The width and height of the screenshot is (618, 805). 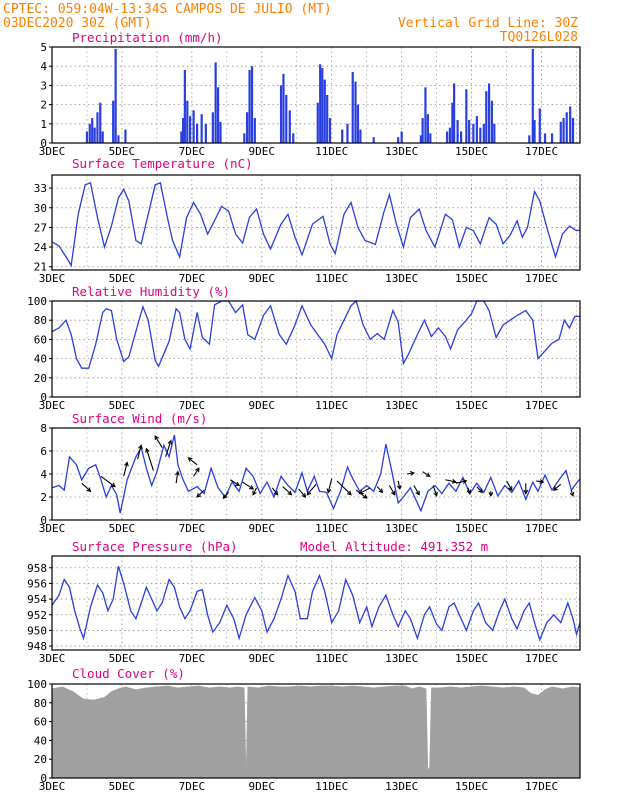 What do you see at coordinates (40, 759) in the screenshot?
I see `y-tick-label: 20` at bounding box center [40, 759].